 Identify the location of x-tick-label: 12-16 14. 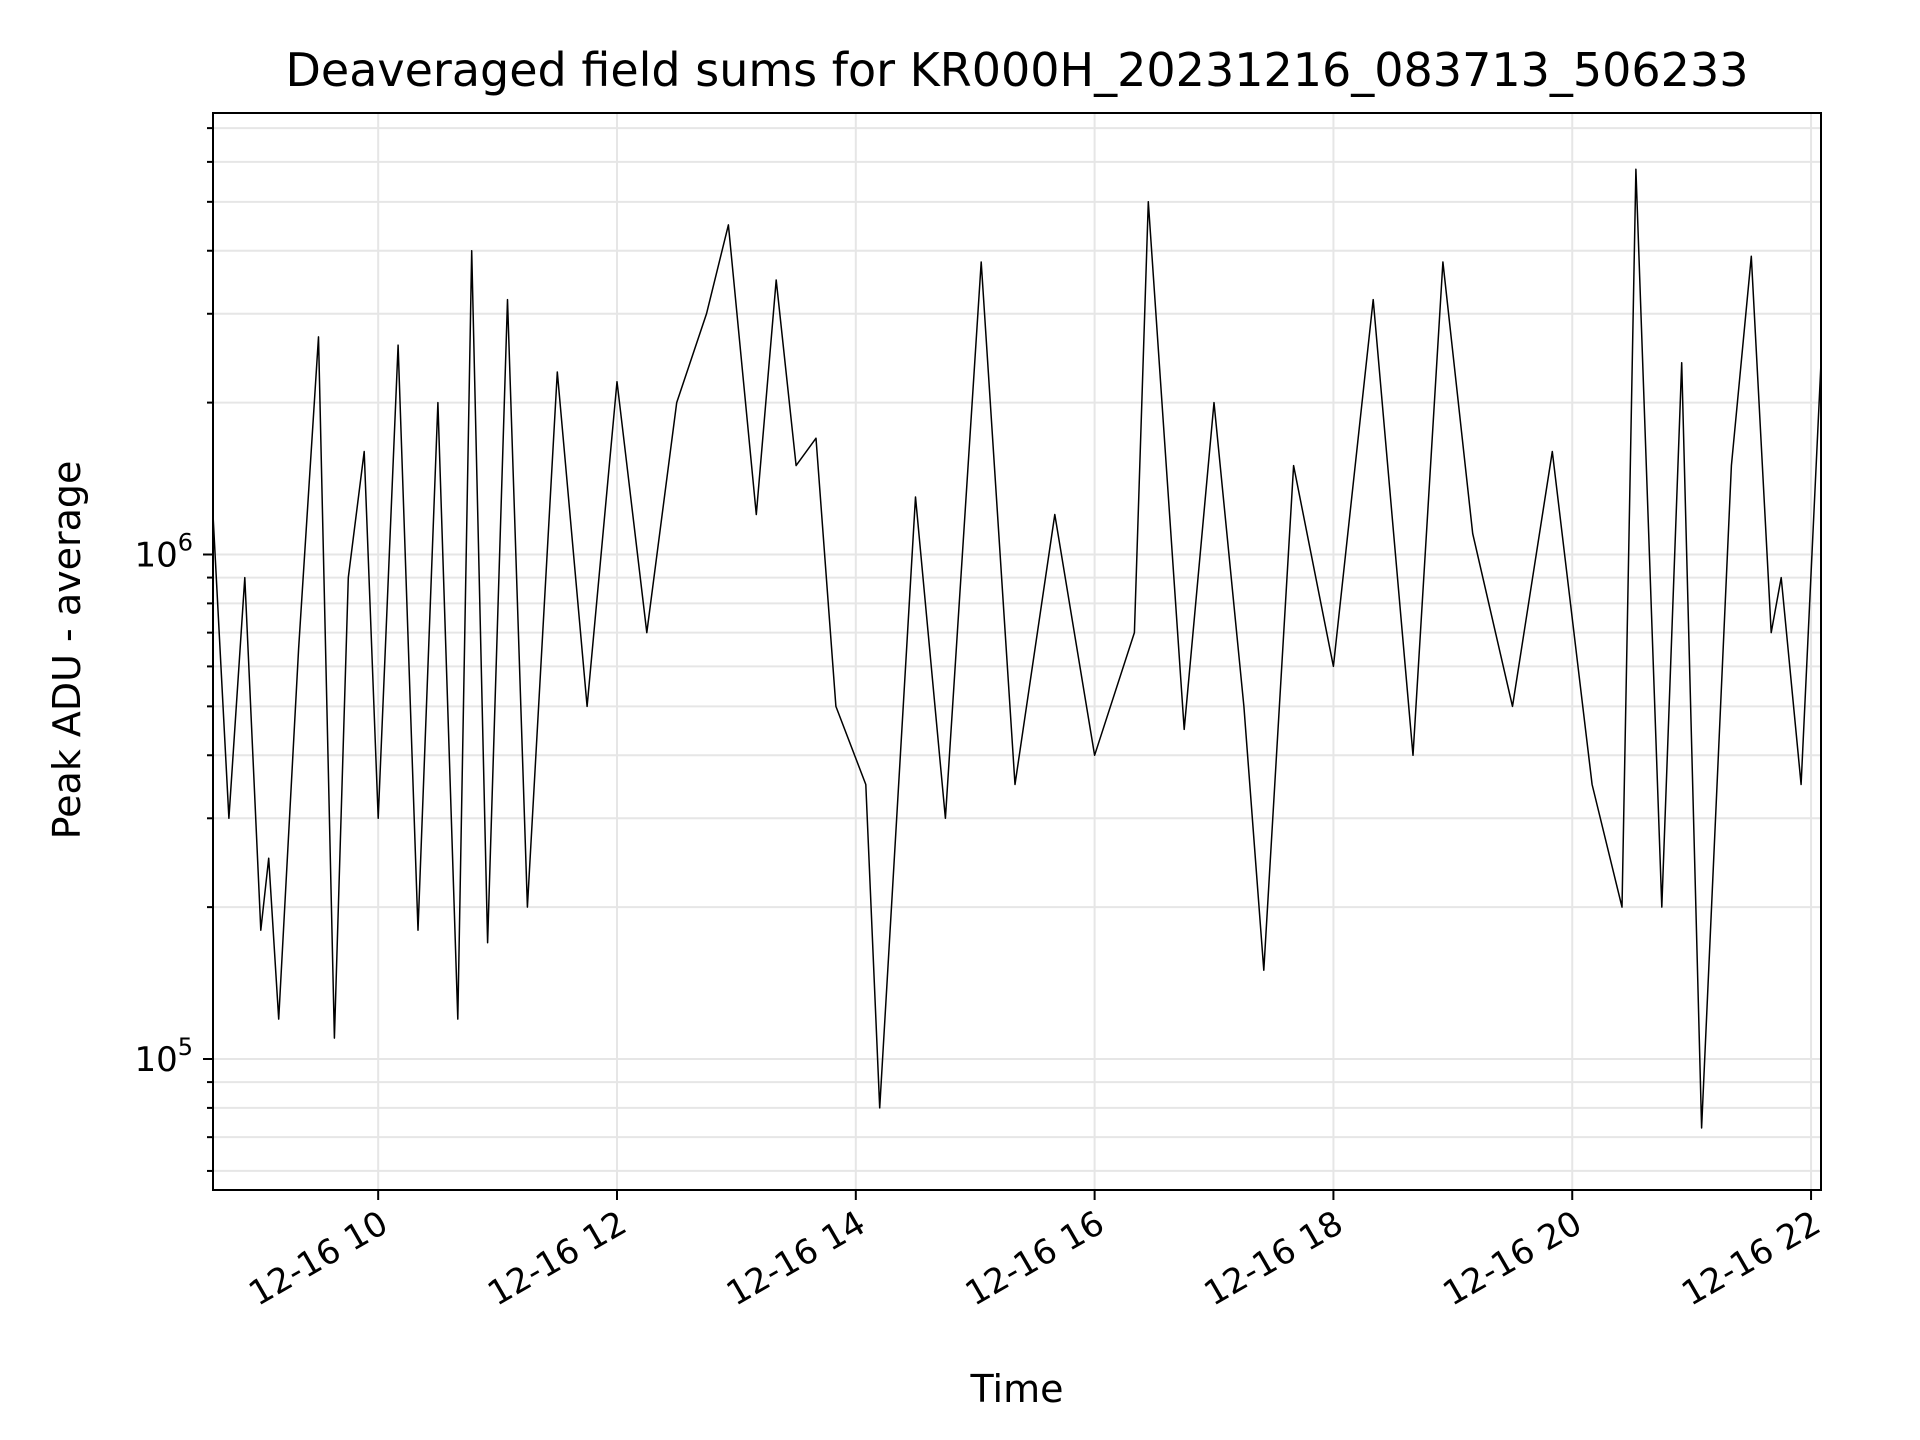
(796, 1258).